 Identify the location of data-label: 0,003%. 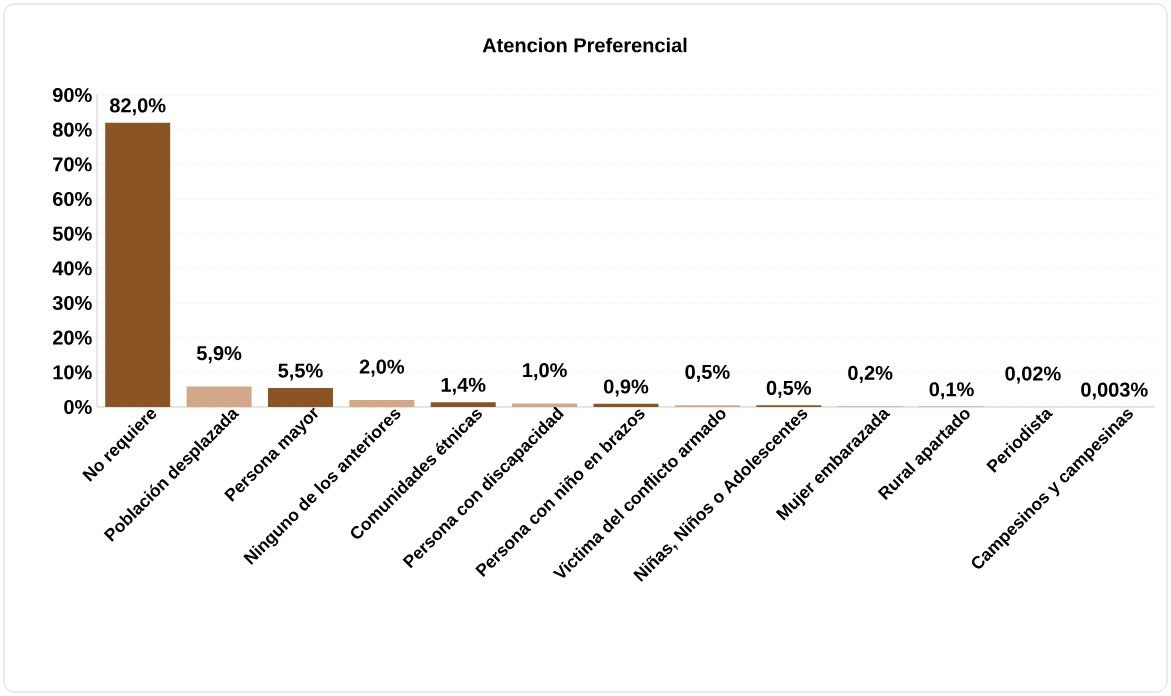
(1114, 391).